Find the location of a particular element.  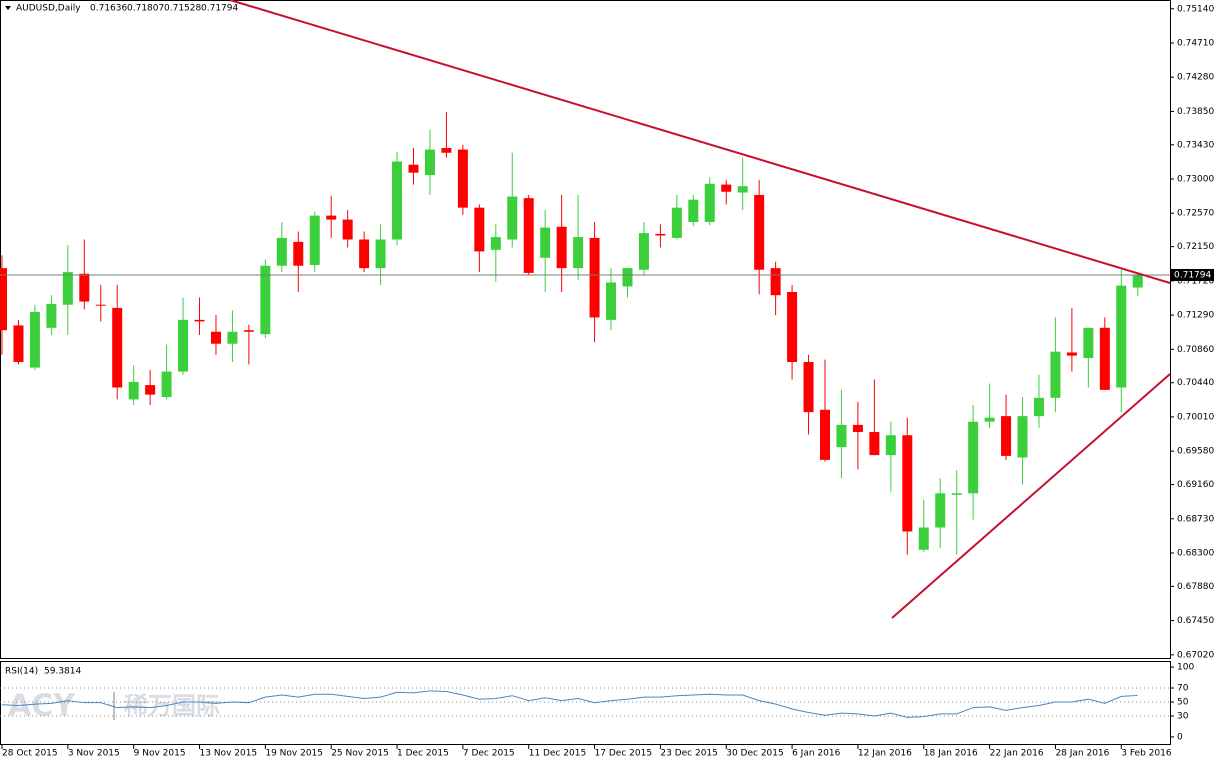

y-tick-label: 0.69580 is located at coordinates (1195, 452).